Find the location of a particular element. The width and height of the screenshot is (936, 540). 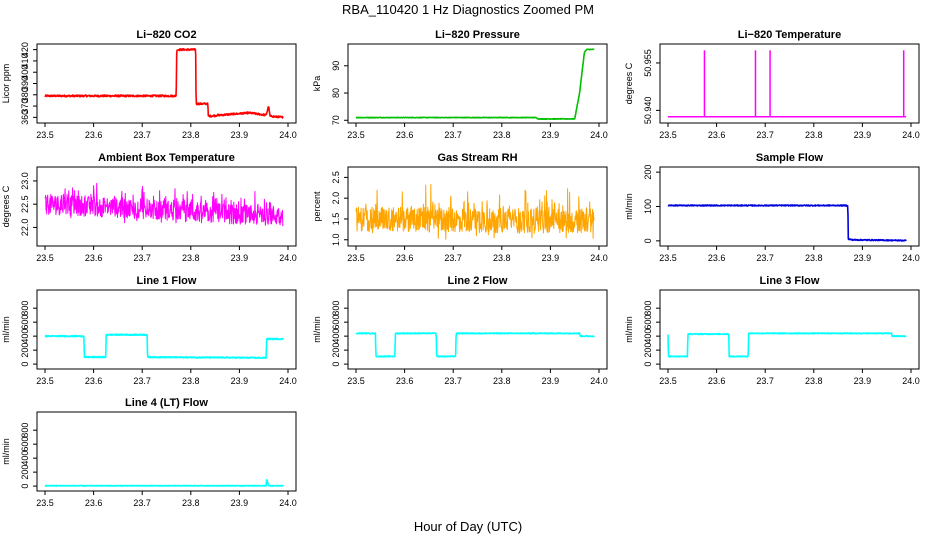

y-axis-label: degrees C is located at coordinates (629, 83).